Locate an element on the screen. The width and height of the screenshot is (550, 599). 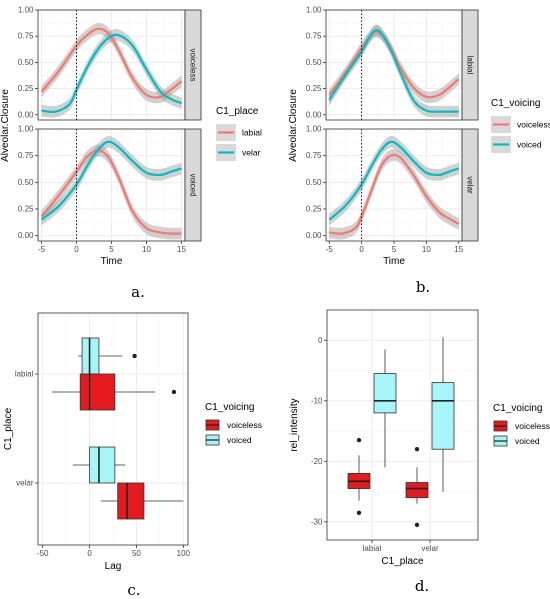
y-axis-label: C1_place is located at coordinates (8, 428).